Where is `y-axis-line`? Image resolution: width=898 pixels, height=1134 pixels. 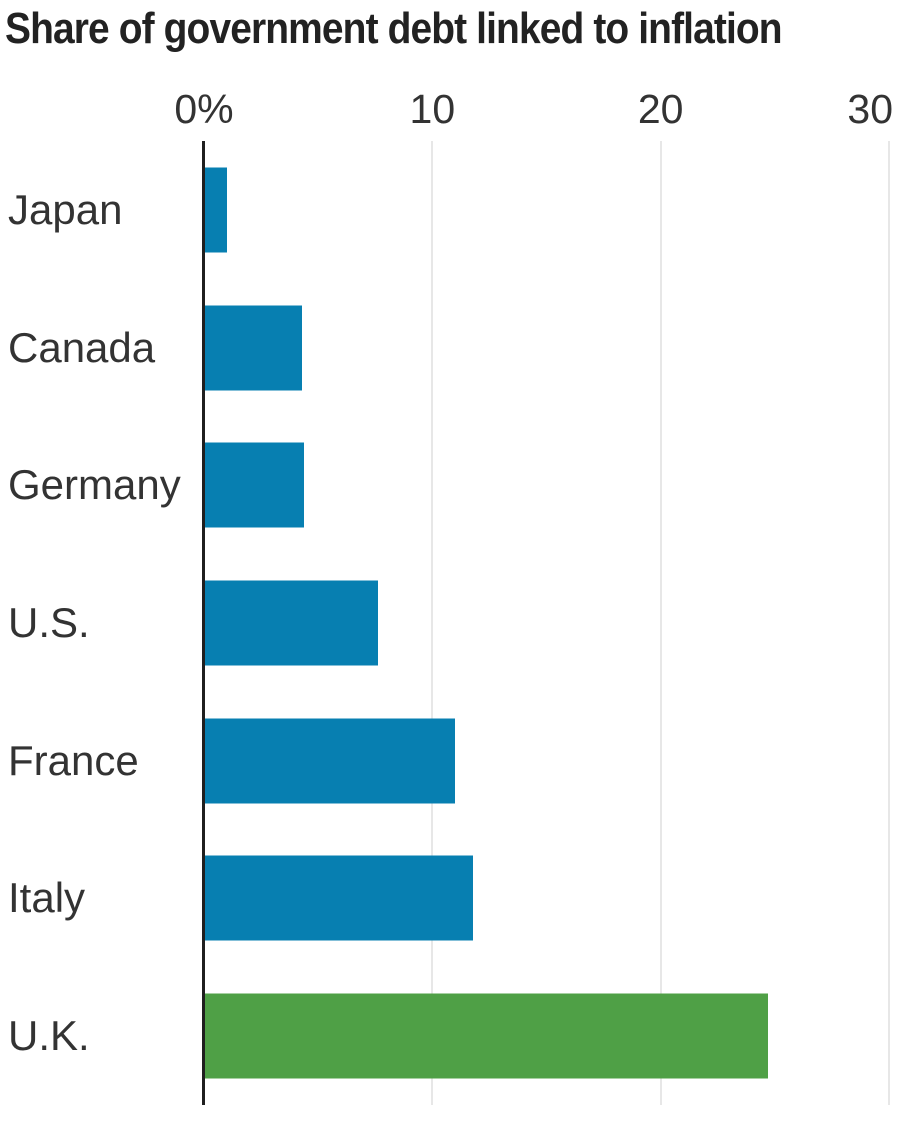
y-axis-line is located at coordinates (203, 623).